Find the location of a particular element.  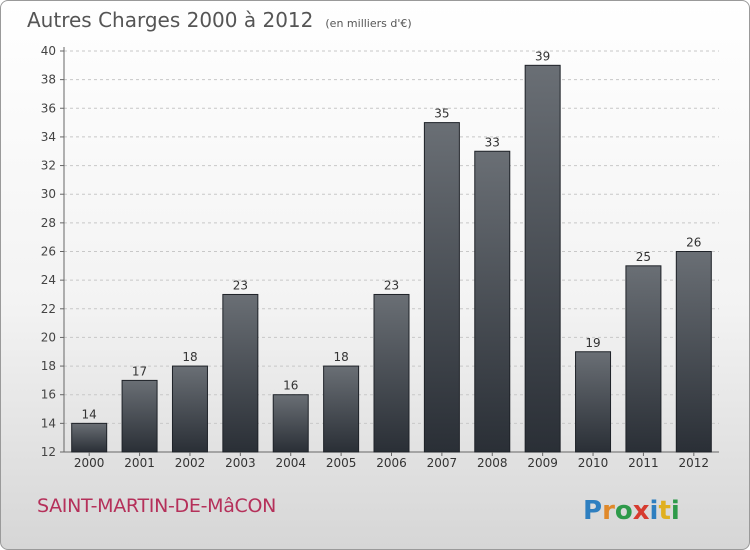

bar-2004 is located at coordinates (290, 423).